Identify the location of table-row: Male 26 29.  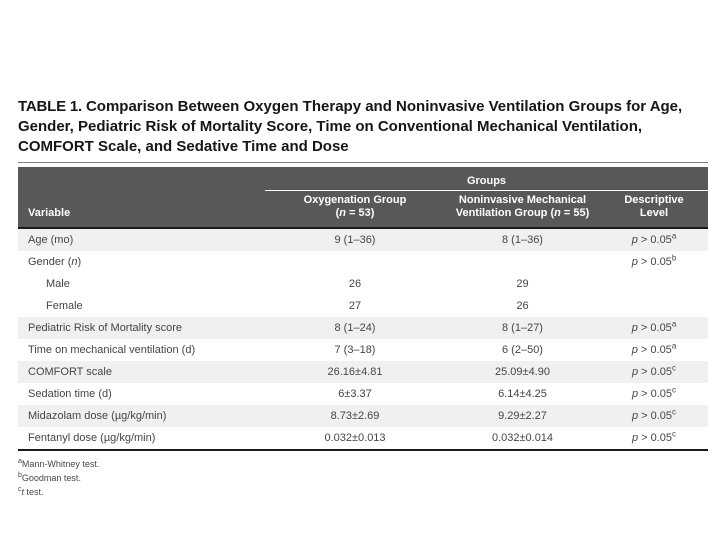
(363, 284).